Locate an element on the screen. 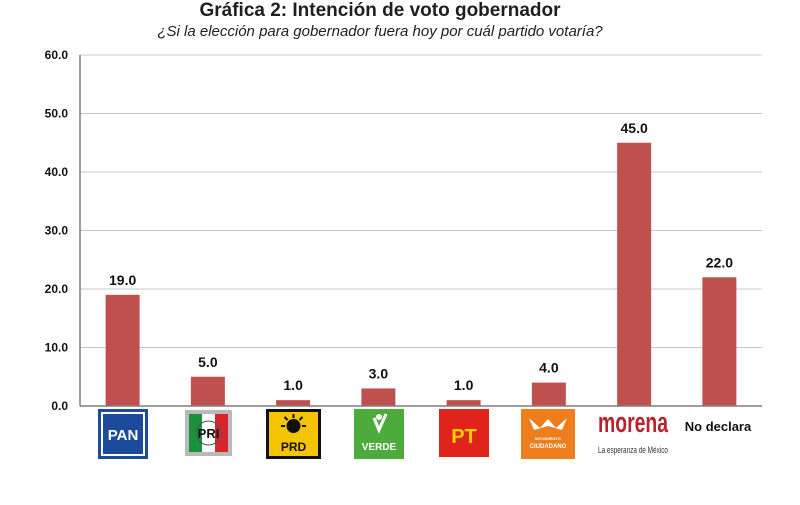  no-declara-label: No declara is located at coordinates (718, 426).